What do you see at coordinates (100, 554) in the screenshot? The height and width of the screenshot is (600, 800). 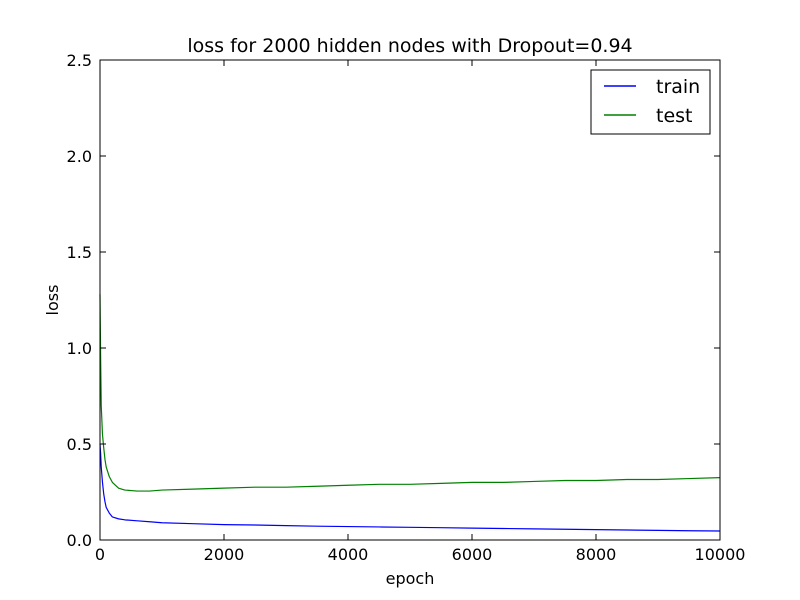 I see `x-tick-label: 0` at bounding box center [100, 554].